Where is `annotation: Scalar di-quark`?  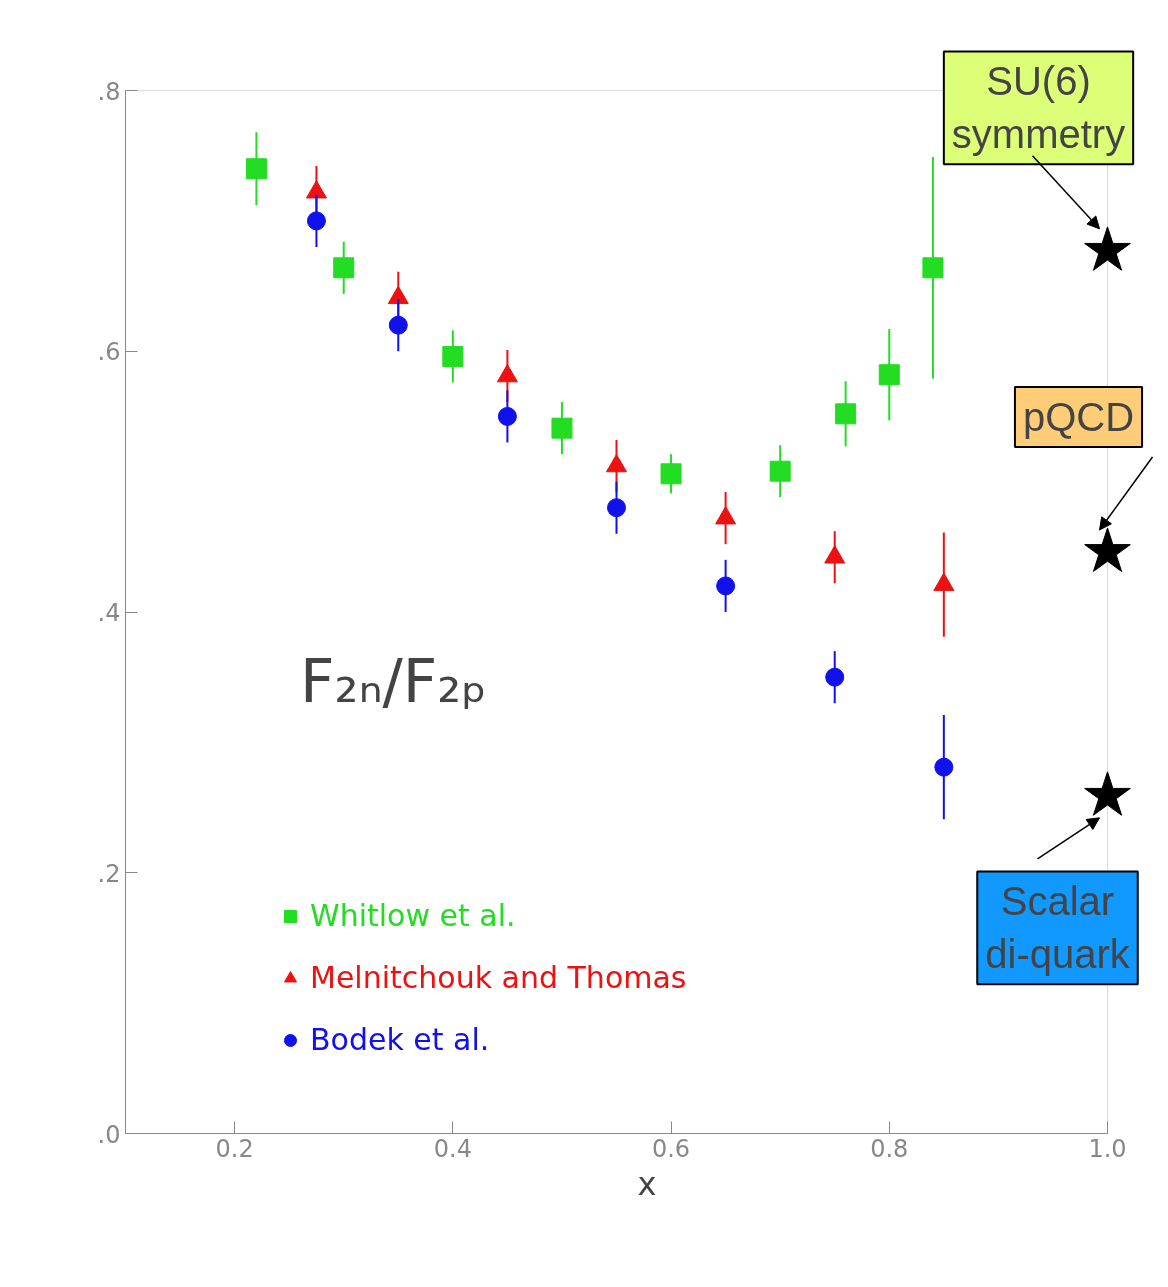
annotation: Scalar di-quark is located at coordinates (1058, 928).